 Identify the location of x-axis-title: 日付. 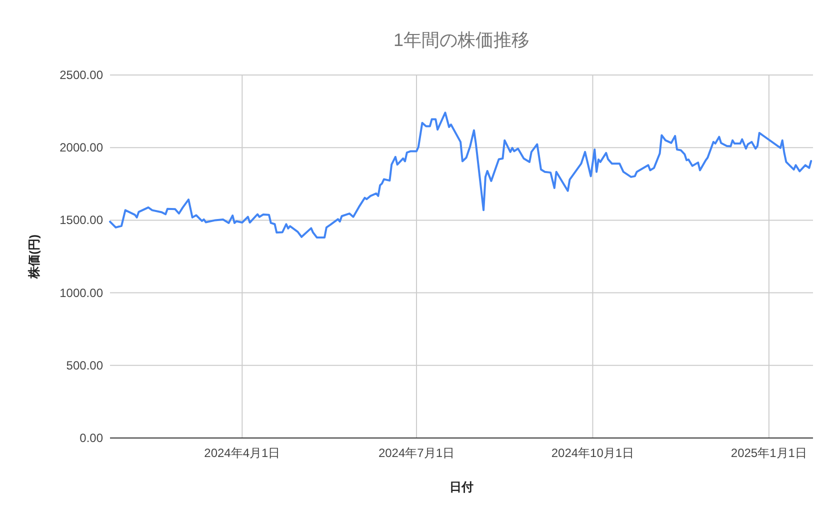
(462, 487).